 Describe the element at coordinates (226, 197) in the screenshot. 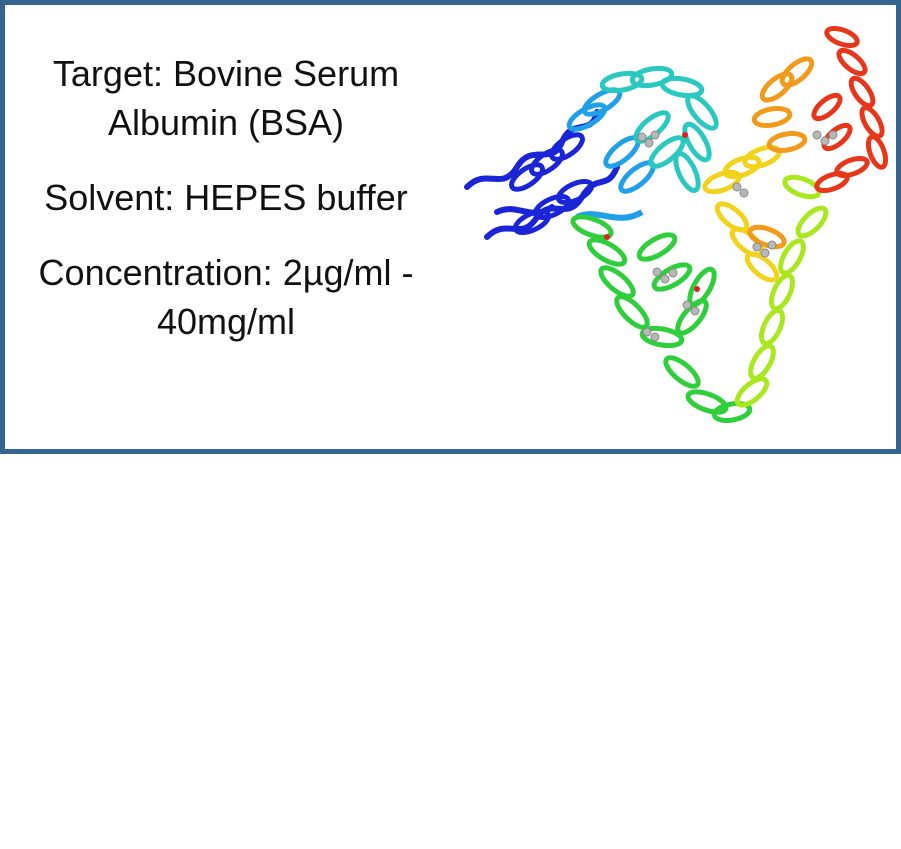

I see `solvent-text: Solvent: HEPES buffer` at that location.